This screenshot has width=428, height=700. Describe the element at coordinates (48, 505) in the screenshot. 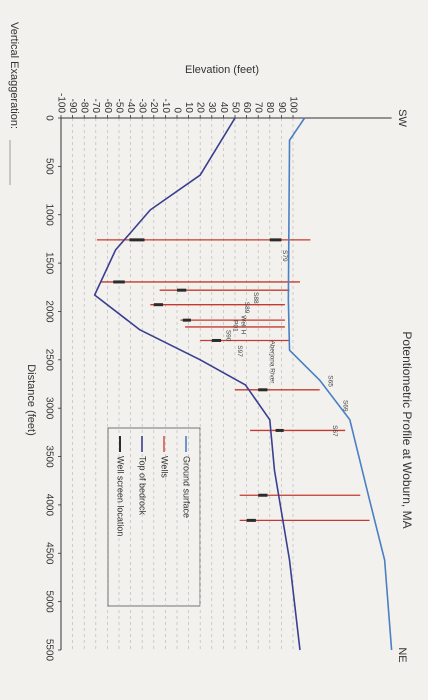

I see `x-tick-label: 4000` at that location.